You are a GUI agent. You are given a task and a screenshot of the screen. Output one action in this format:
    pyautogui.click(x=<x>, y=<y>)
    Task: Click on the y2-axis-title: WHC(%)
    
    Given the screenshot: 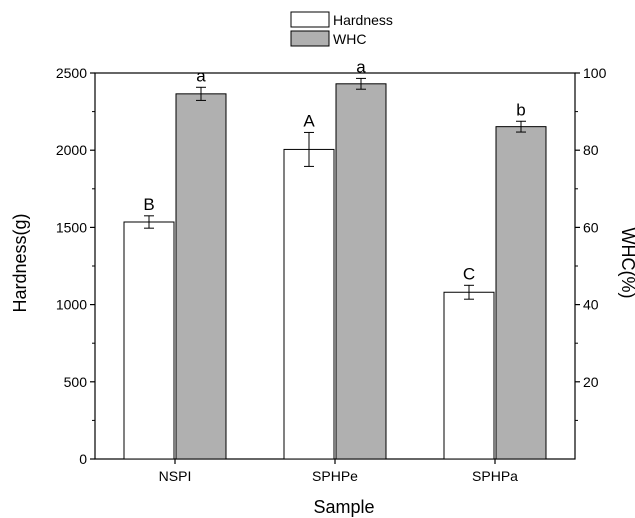 What is the action you would take?
    pyautogui.click(x=626, y=263)
    